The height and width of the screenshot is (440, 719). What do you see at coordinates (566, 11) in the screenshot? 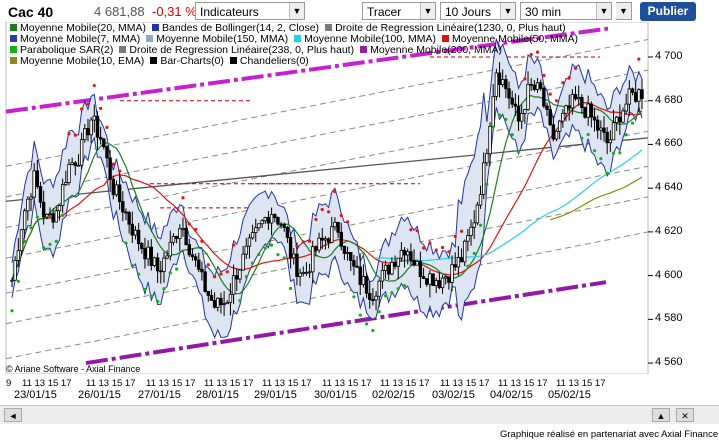
I see `interval-select: 30 min ▼` at bounding box center [566, 11].